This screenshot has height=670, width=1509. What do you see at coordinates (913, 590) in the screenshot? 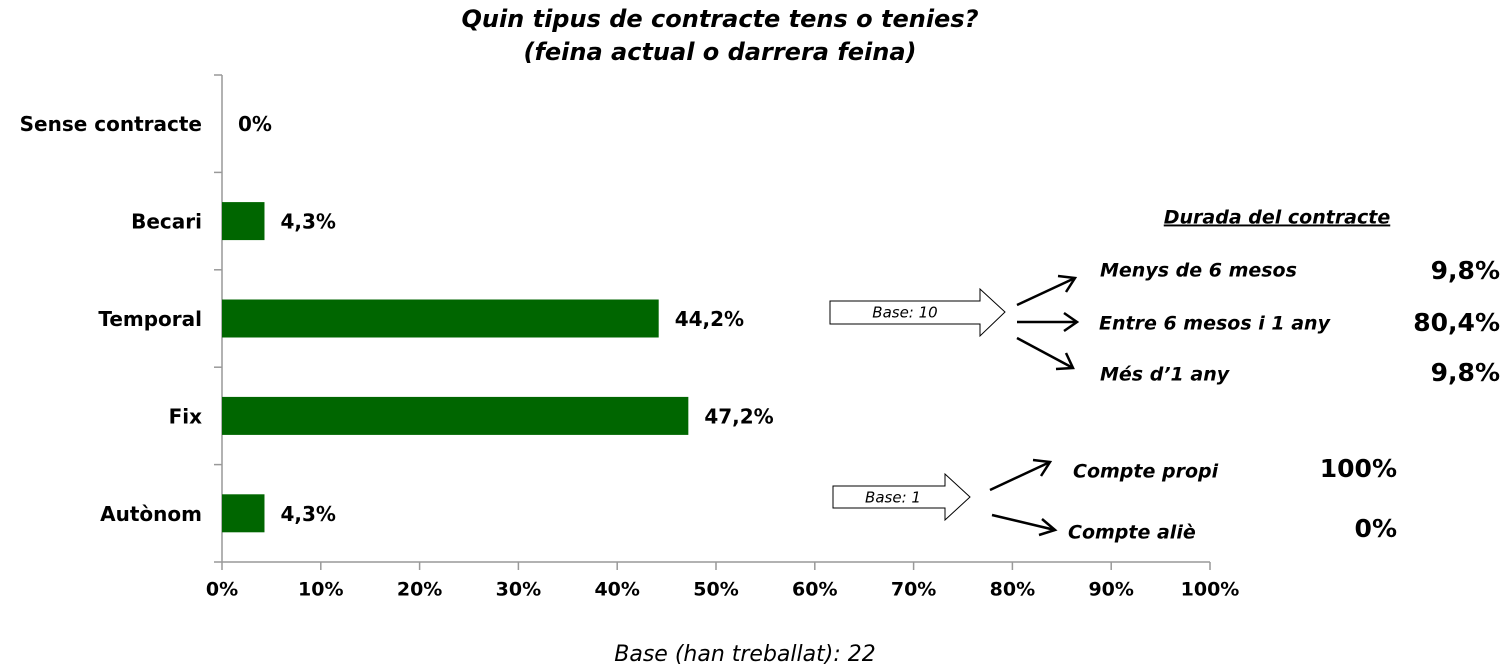
I see `x-tick-label: 70%` at bounding box center [913, 590].